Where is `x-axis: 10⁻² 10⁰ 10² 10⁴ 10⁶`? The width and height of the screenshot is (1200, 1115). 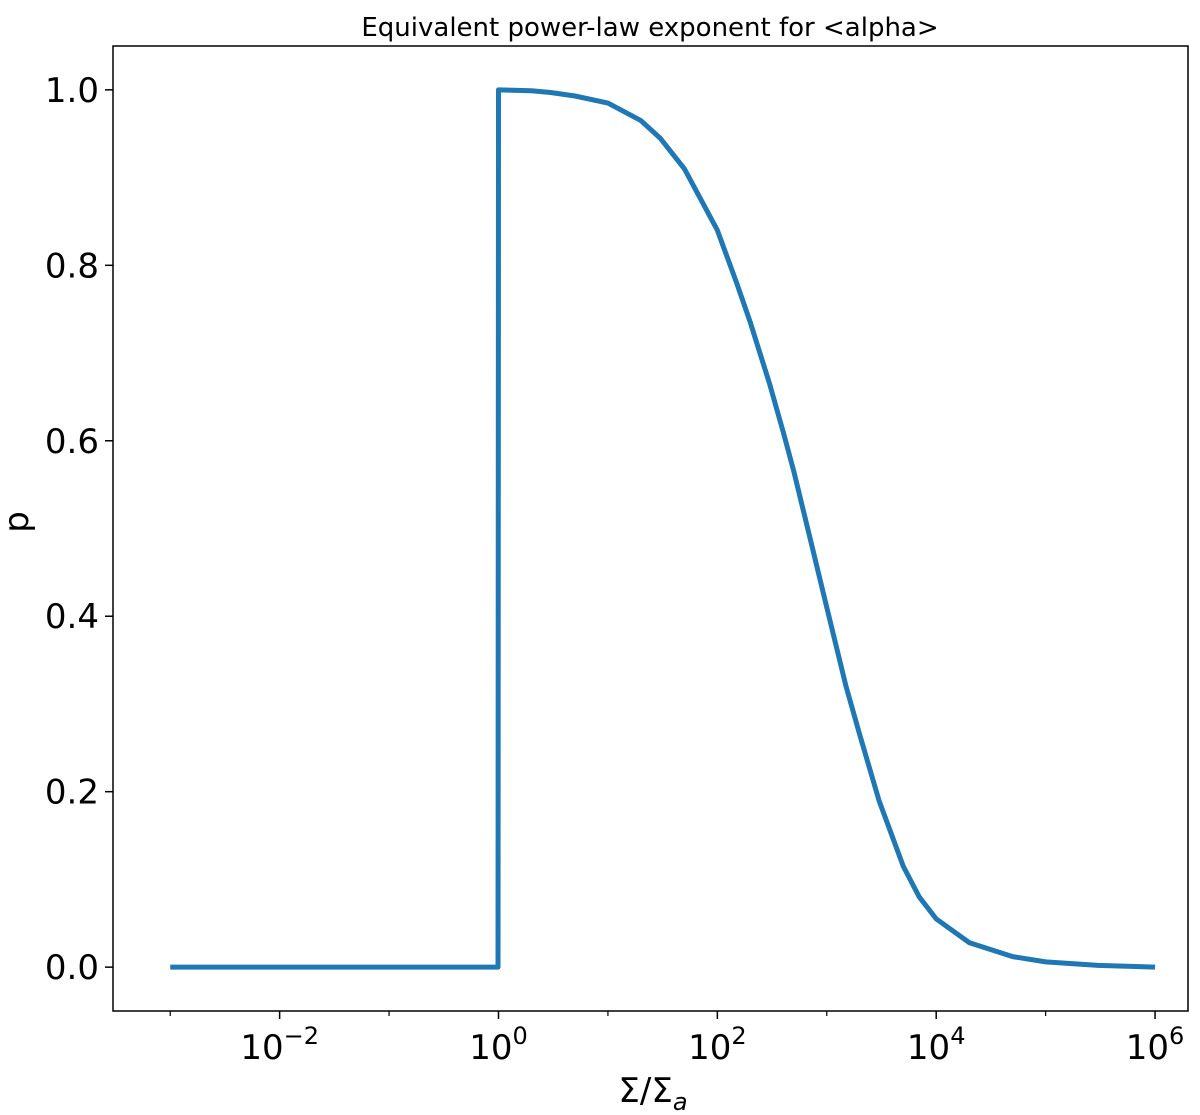 x-axis: 10⁻² 10⁰ 10² 10⁴ 10⁶ is located at coordinates (677, 1039).